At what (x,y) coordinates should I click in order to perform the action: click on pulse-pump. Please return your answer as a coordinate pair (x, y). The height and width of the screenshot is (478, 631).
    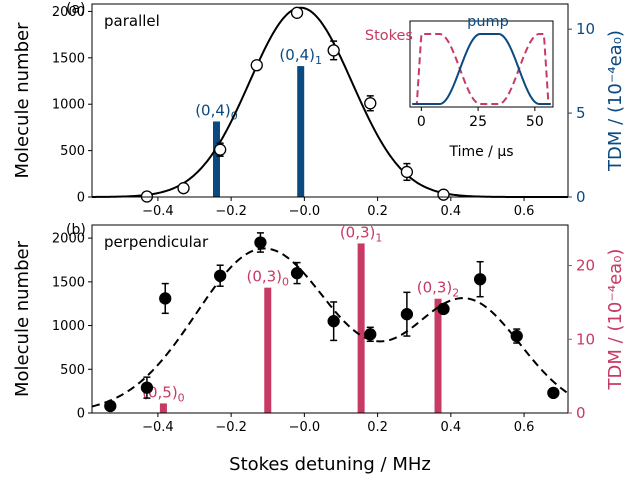
    Looking at the image, I should click on (481, 69).